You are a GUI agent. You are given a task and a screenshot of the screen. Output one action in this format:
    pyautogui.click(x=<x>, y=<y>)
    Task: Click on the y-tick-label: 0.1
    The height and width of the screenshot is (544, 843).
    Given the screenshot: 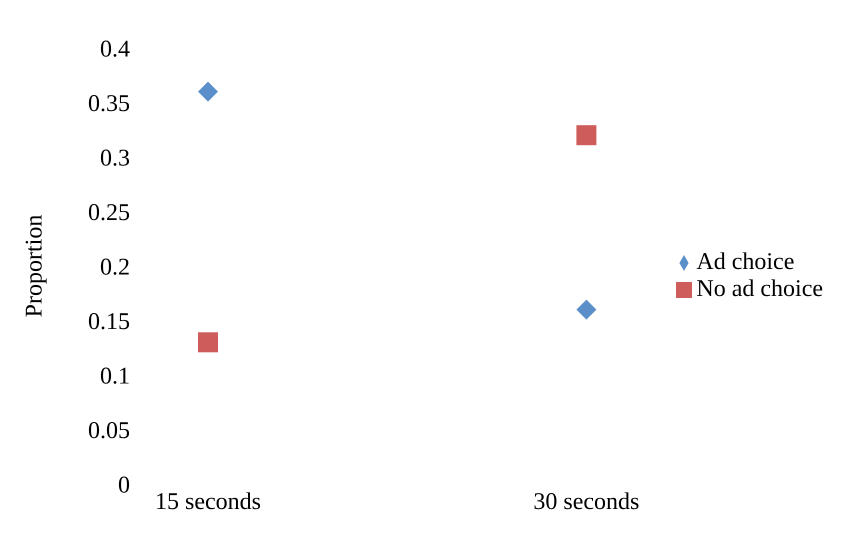 What is the action you would take?
    pyautogui.click(x=115, y=377)
    